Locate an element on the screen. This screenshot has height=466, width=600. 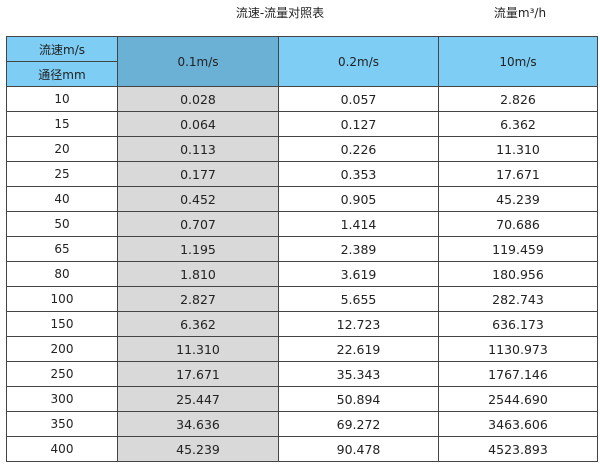
flow-cell: 2.389 is located at coordinates (358, 249).